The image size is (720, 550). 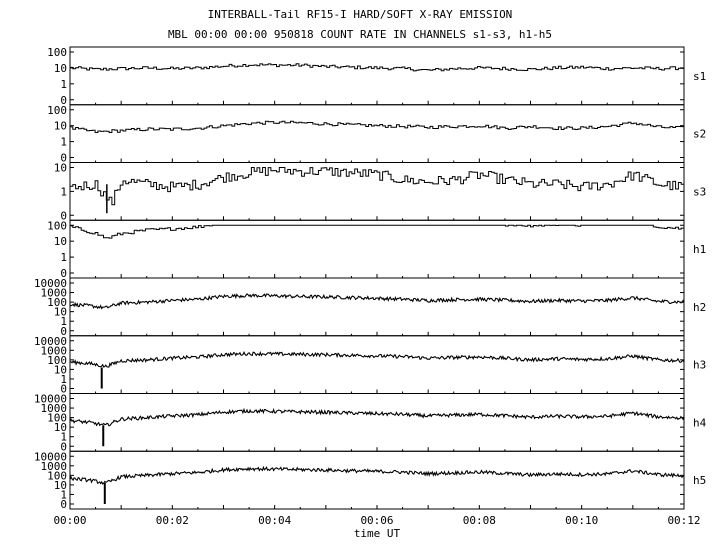 I want to click on series-line-h1, so click(x=377, y=231).